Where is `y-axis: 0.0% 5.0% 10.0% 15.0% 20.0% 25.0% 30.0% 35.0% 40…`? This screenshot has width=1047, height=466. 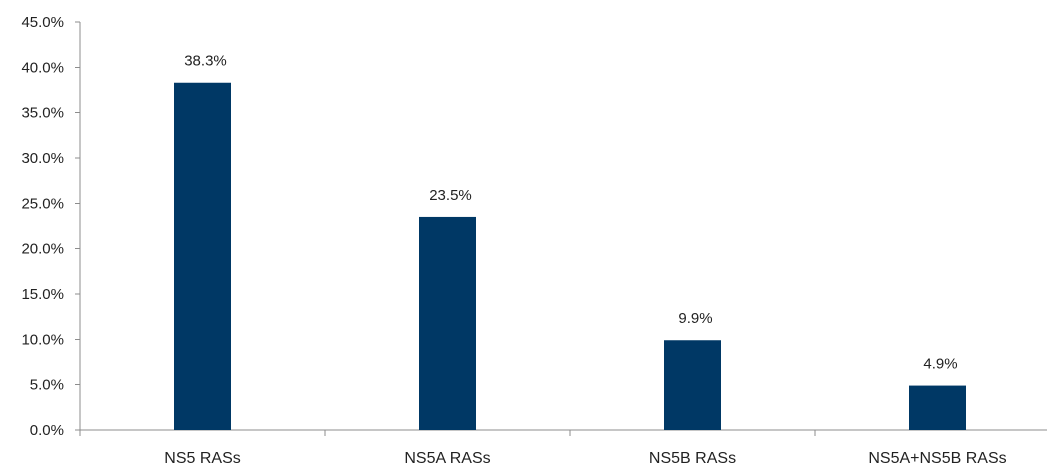 y-axis: 0.0% 5.0% 10.0% 15.0% 20.0% 25.0% 30.0% 35.0% 40… is located at coordinates (51, 226).